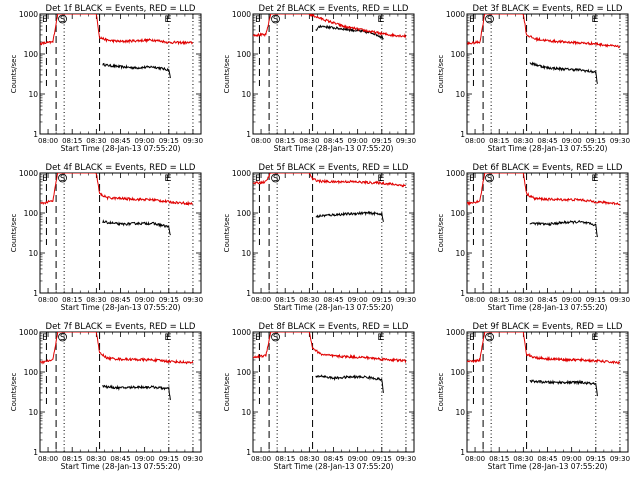 The width and height of the screenshot is (640, 480). Describe the element at coordinates (548, 168) in the screenshot. I see `chart-title: Det 6f BLACK = Events, RED = LLD` at that location.